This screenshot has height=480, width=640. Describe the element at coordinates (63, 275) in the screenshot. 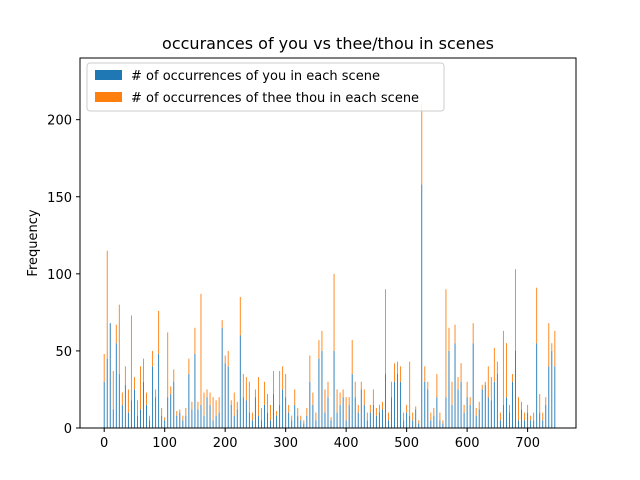

I see `y-axis: 0 50 100 150 200` at that location.